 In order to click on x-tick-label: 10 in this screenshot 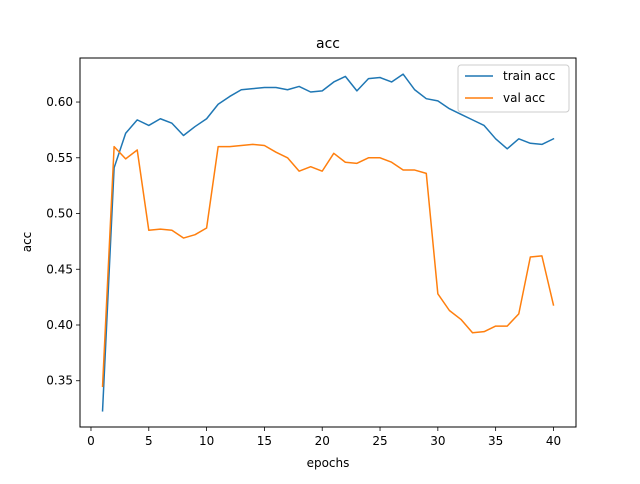, I will do `click(206, 441)`.